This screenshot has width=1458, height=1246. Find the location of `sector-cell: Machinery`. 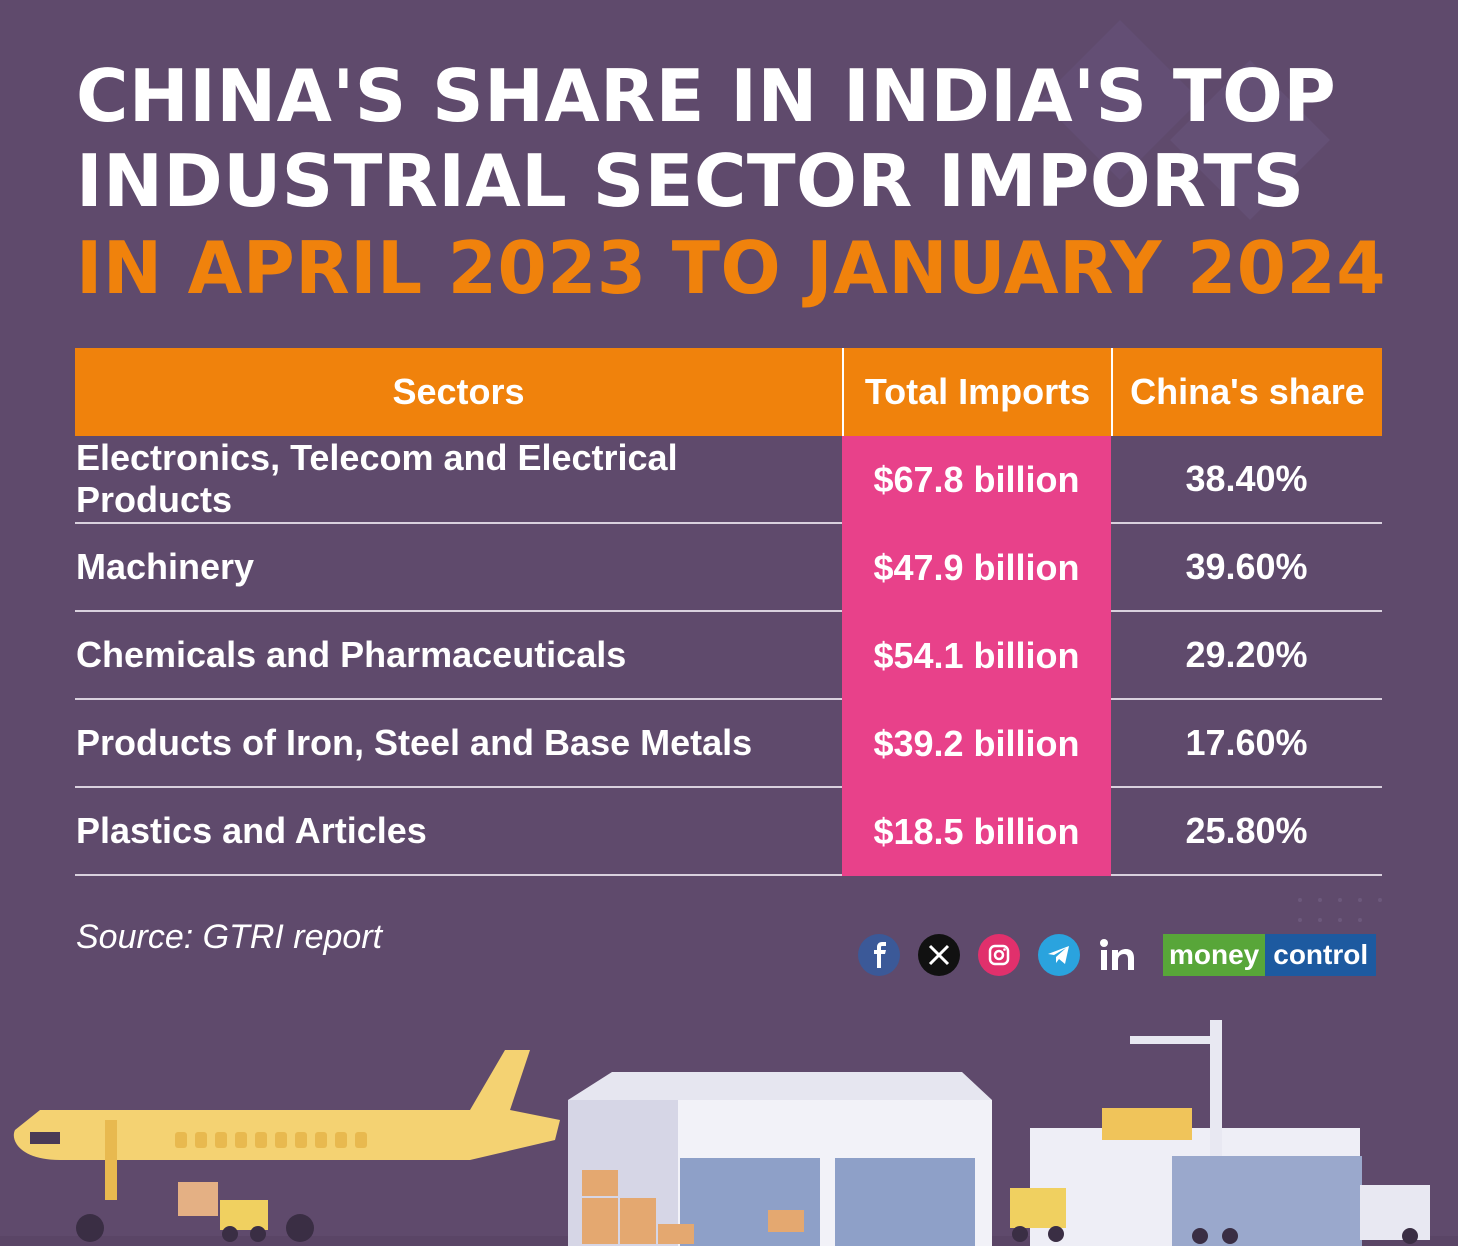

sector-cell: Machinery is located at coordinates (165, 566).